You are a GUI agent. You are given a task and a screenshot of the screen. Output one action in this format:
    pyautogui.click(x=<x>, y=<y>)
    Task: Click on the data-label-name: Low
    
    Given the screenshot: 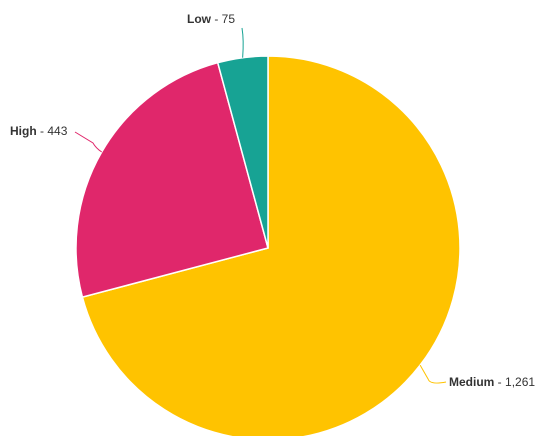 What is the action you would take?
    pyautogui.click(x=199, y=19)
    